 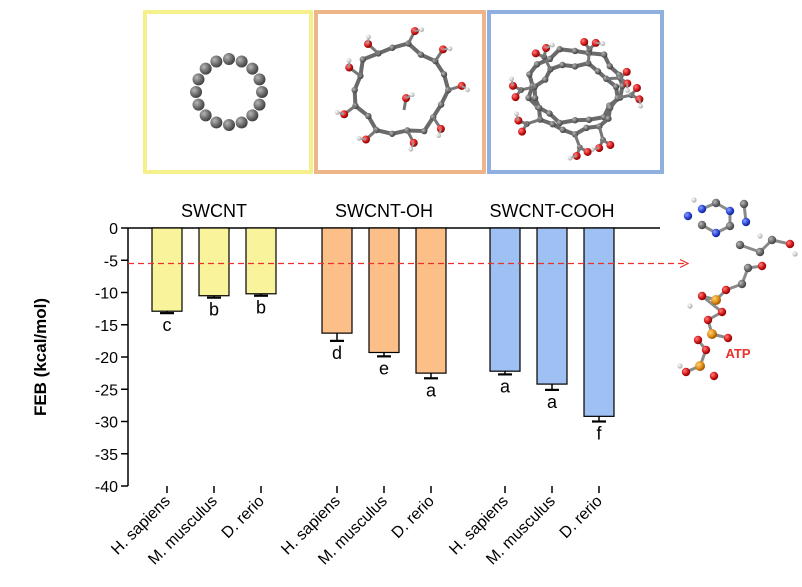 What do you see at coordinates (576, 99) in the screenshot?
I see `swcnt-cooh-illustration` at bounding box center [576, 99].